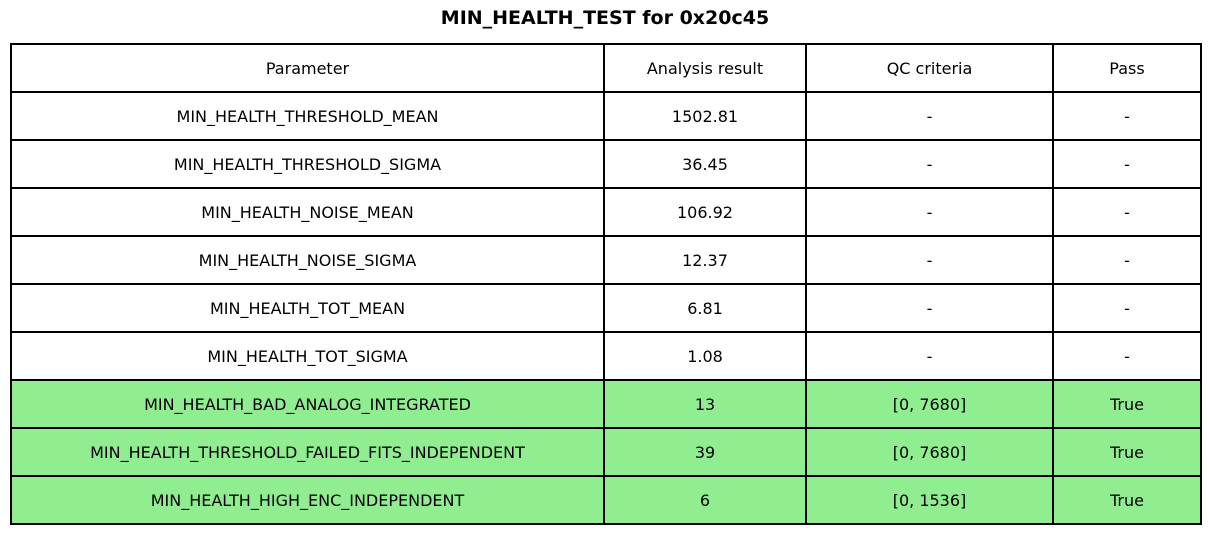  What do you see at coordinates (307, 116) in the screenshot?
I see `parameter-cell: MIN_HEALTH_THRESHOLD_MEAN` at bounding box center [307, 116].